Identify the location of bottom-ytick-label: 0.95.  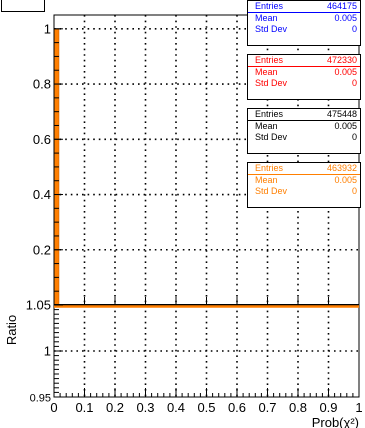
(40, 399).